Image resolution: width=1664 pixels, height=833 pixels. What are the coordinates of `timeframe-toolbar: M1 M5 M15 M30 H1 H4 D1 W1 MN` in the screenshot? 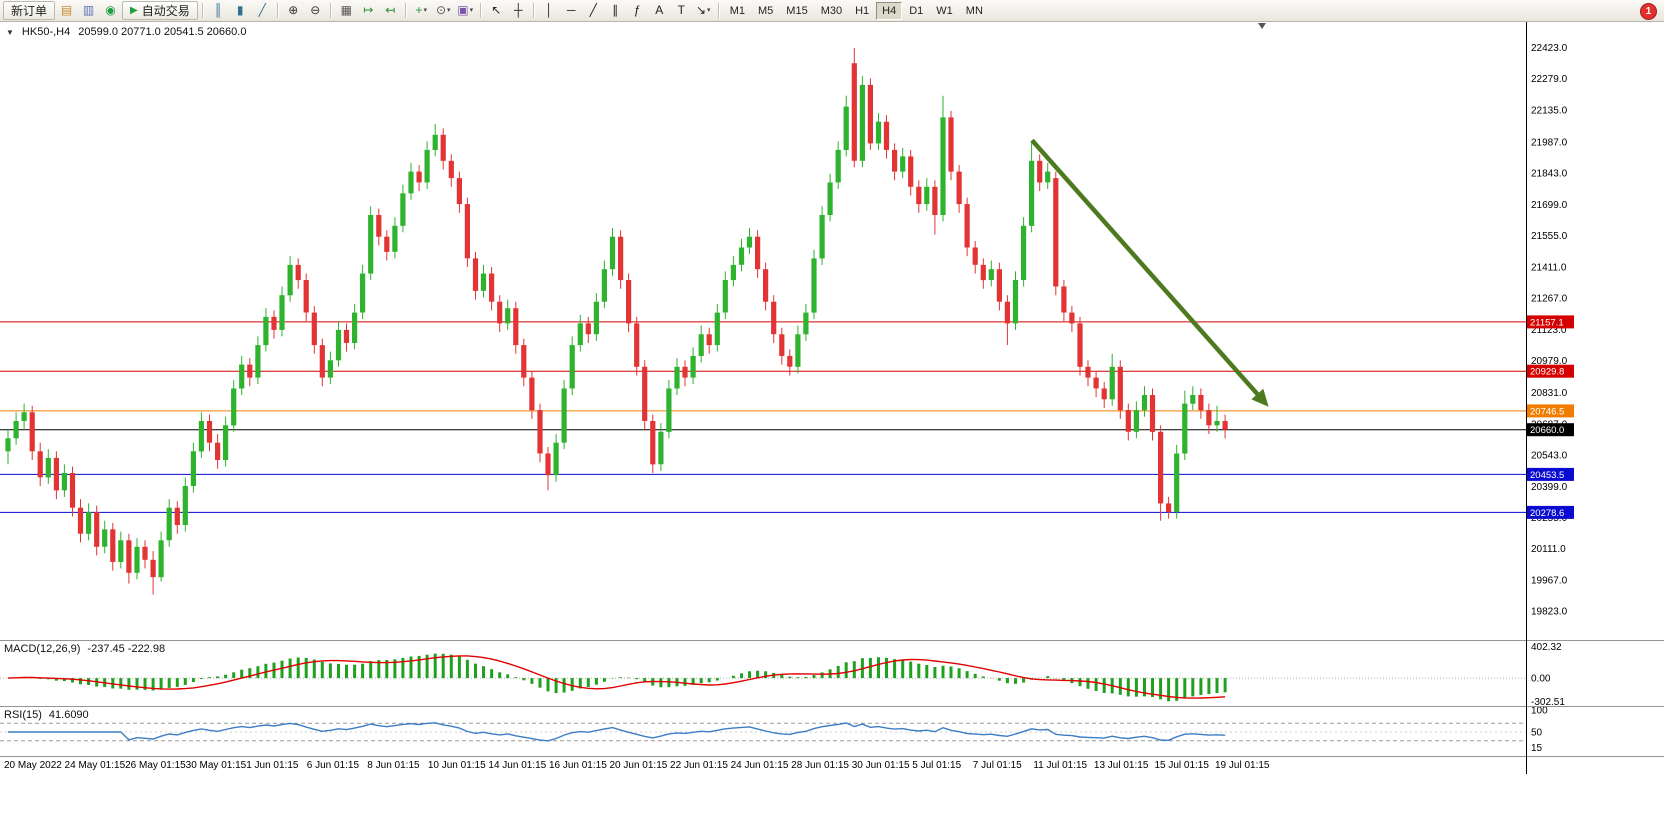 It's located at (856, 10).